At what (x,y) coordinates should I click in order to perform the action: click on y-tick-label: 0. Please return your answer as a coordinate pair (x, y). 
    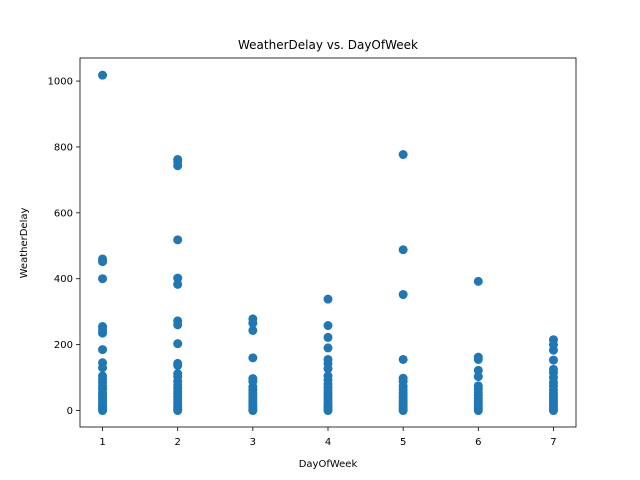
    Looking at the image, I should click on (70, 411).